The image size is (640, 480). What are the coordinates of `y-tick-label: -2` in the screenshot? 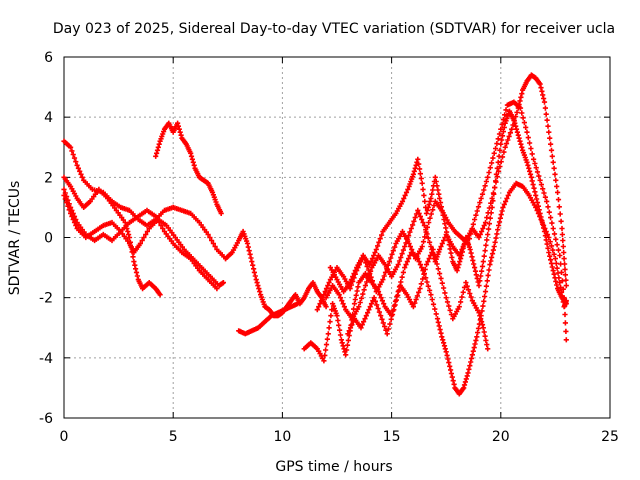 It's located at (46, 299).